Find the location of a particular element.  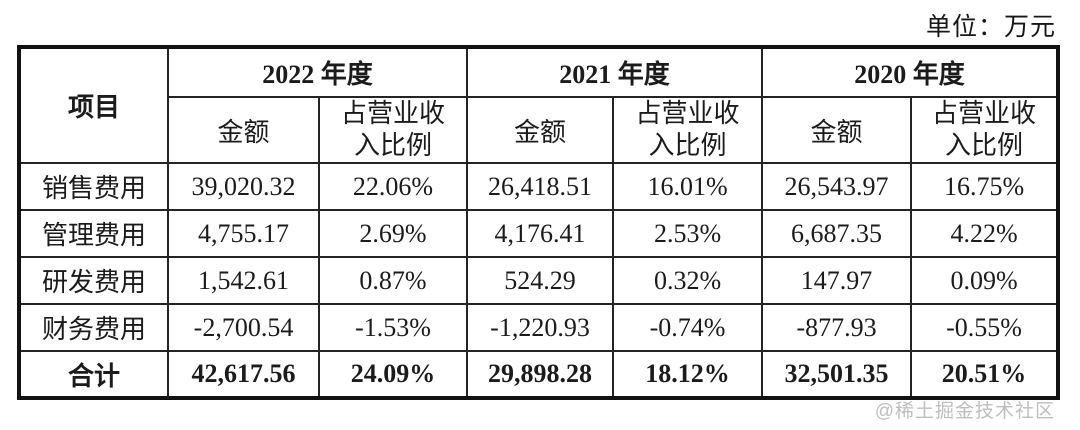

header-amount-2021: 金额 is located at coordinates (540, 130).